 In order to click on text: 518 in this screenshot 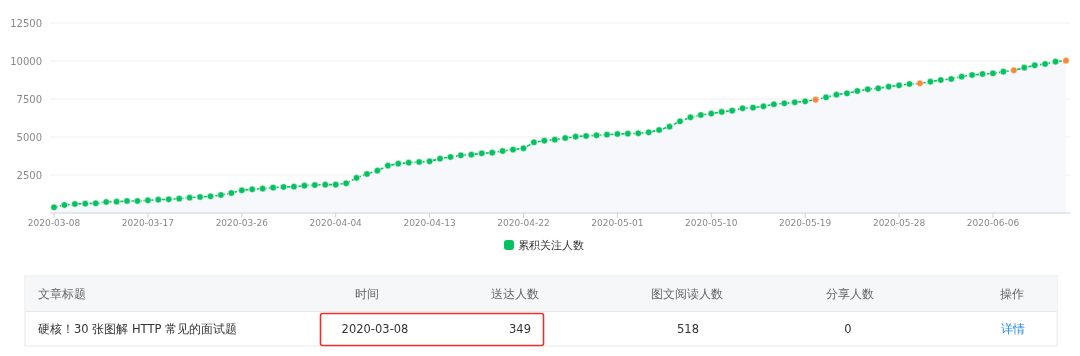, I will do `click(688, 329)`.